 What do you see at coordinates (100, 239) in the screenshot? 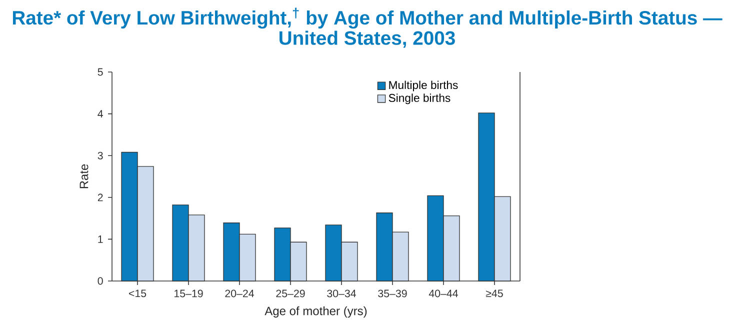
I see `y-tick-label: 1` at bounding box center [100, 239].